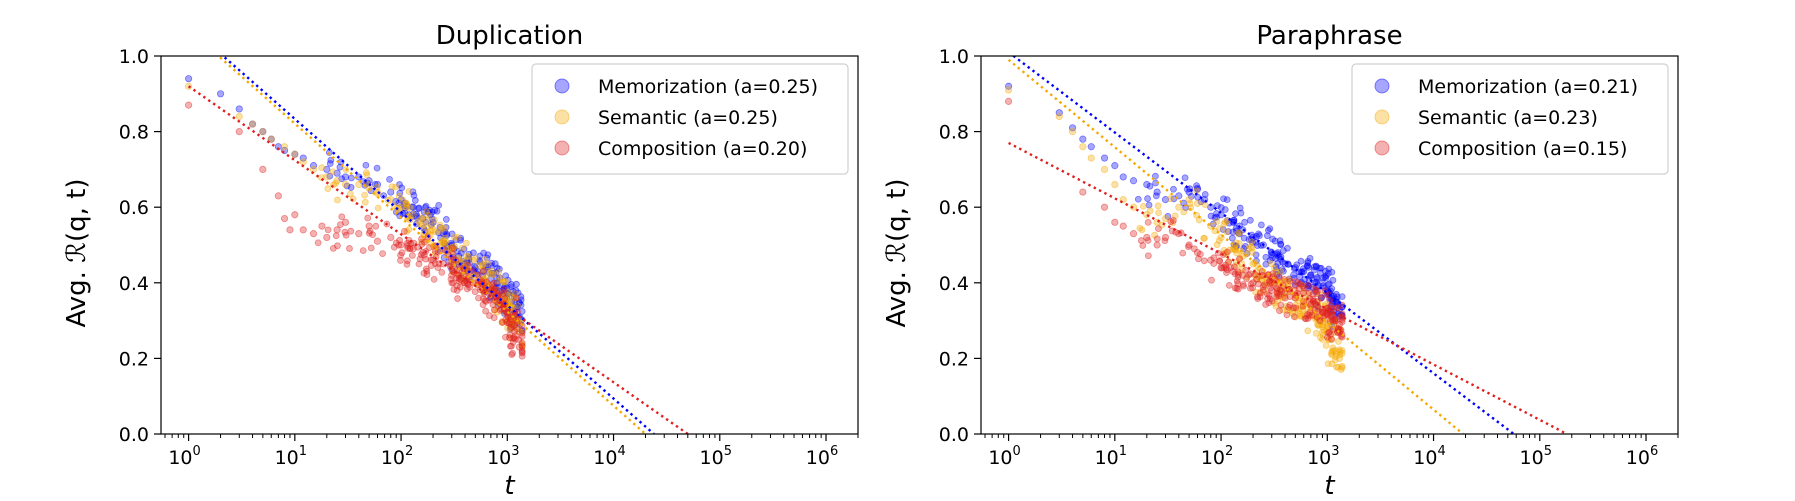  What do you see at coordinates (1329, 36) in the screenshot?
I see `chart-title: Paraphrase` at bounding box center [1329, 36].